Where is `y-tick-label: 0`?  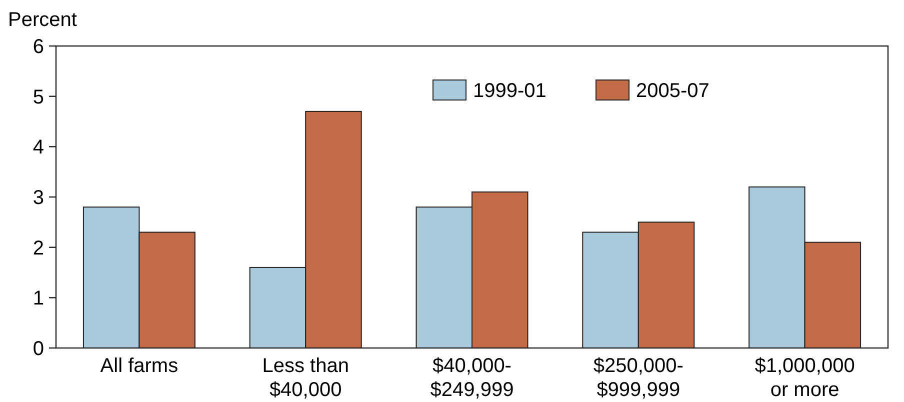
y-tick-label: 0 is located at coordinates (38, 349).